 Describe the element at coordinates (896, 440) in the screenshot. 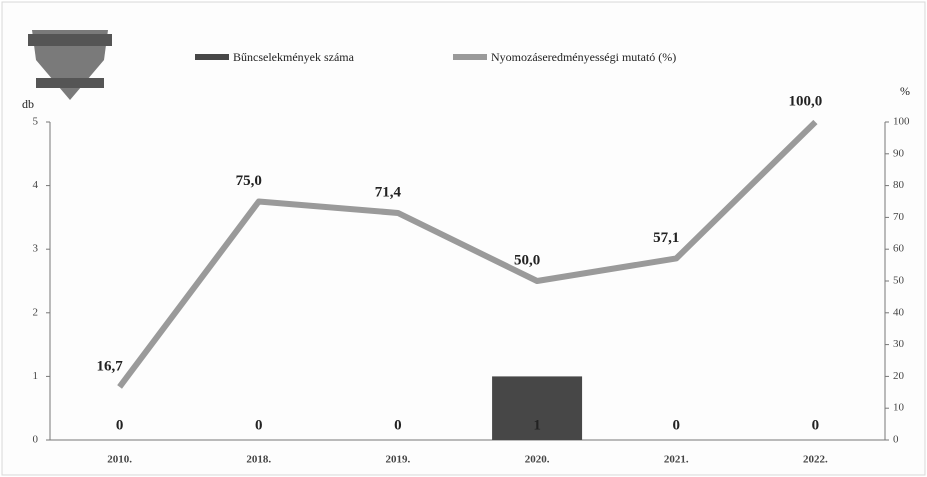

I see `y2-tick-label: 0` at that location.